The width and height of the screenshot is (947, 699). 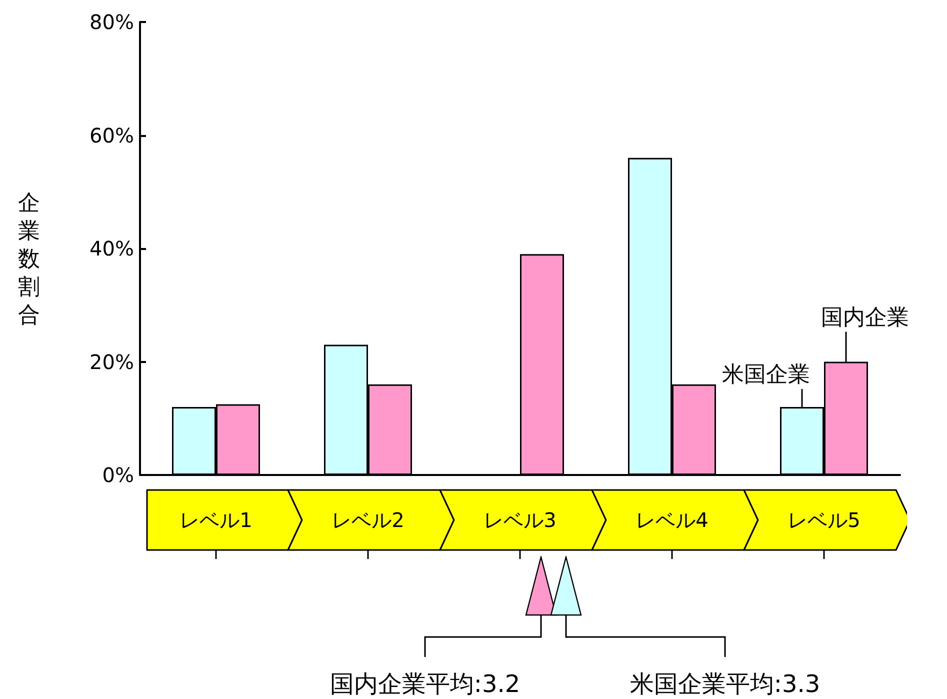 What do you see at coordinates (216, 520) in the screenshot?
I see `x-tick-label: レベル1` at bounding box center [216, 520].